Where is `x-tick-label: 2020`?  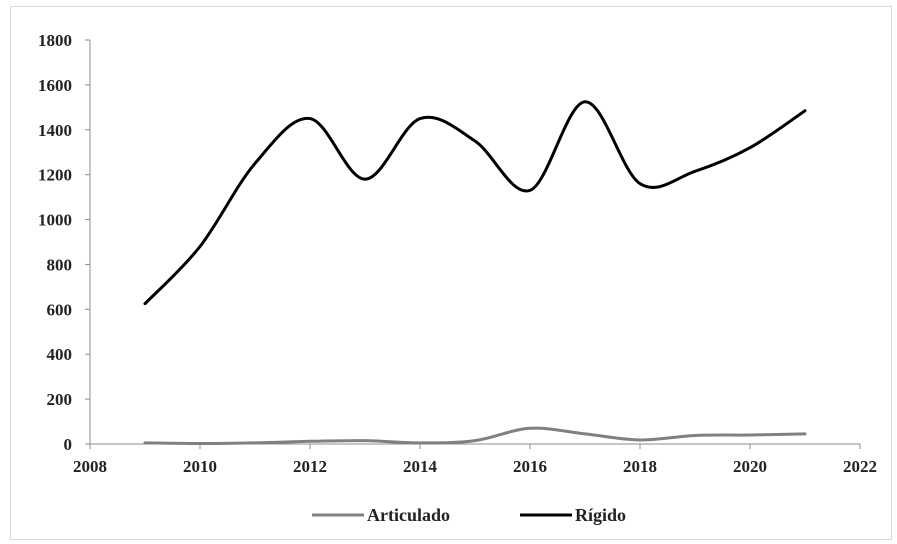
x-tick-label: 2020 is located at coordinates (750, 466).